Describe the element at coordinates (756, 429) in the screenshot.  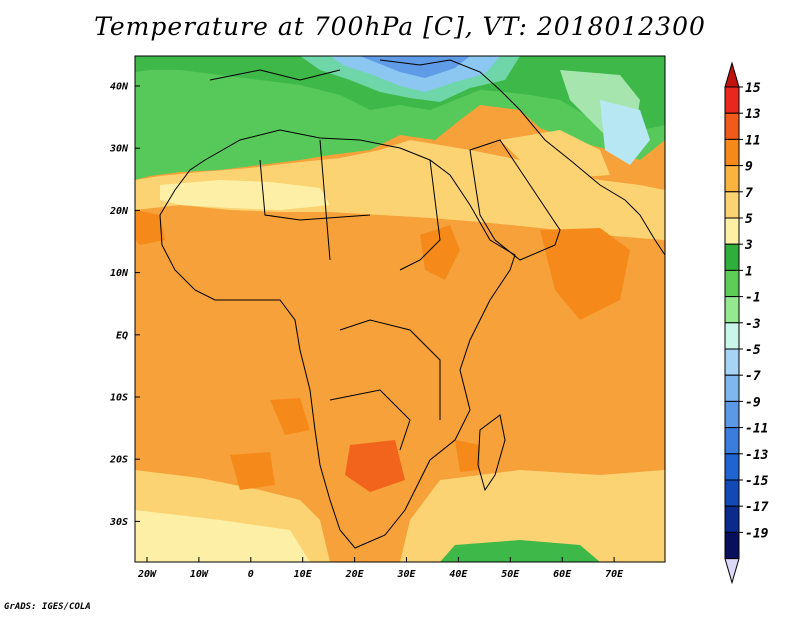
I see `colorbar-label: -11` at that location.